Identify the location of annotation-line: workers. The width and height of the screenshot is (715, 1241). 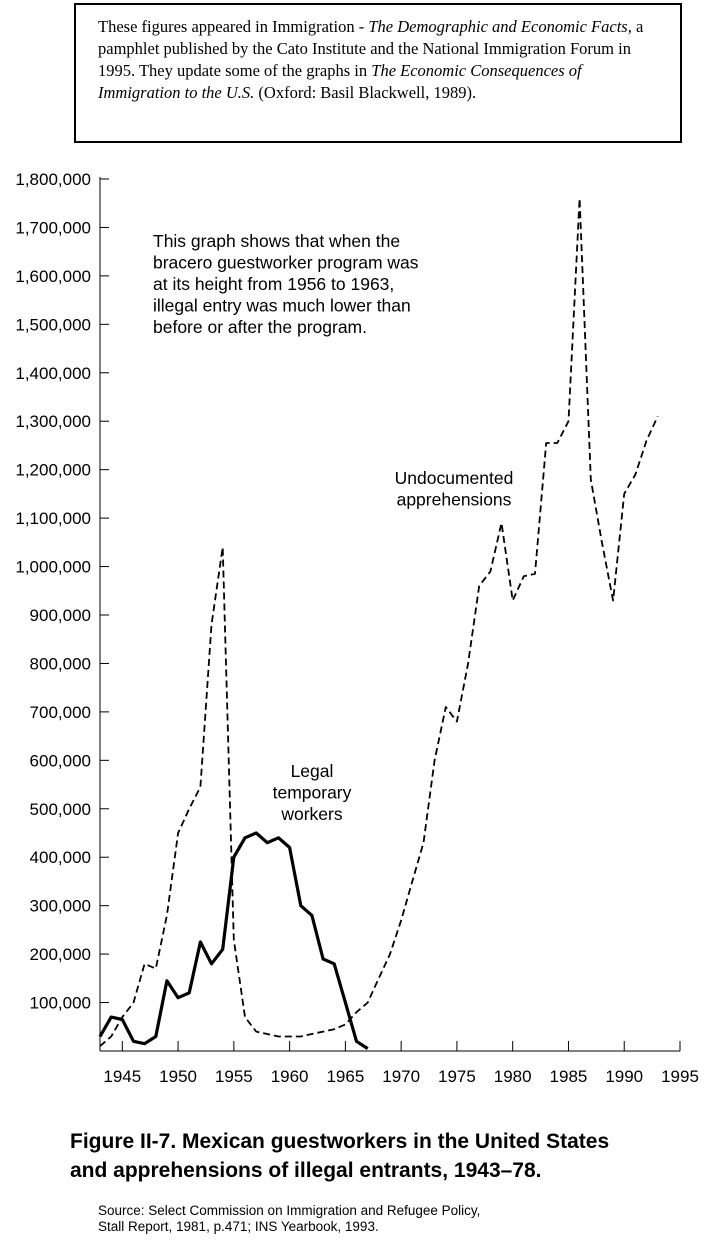
(311, 814).